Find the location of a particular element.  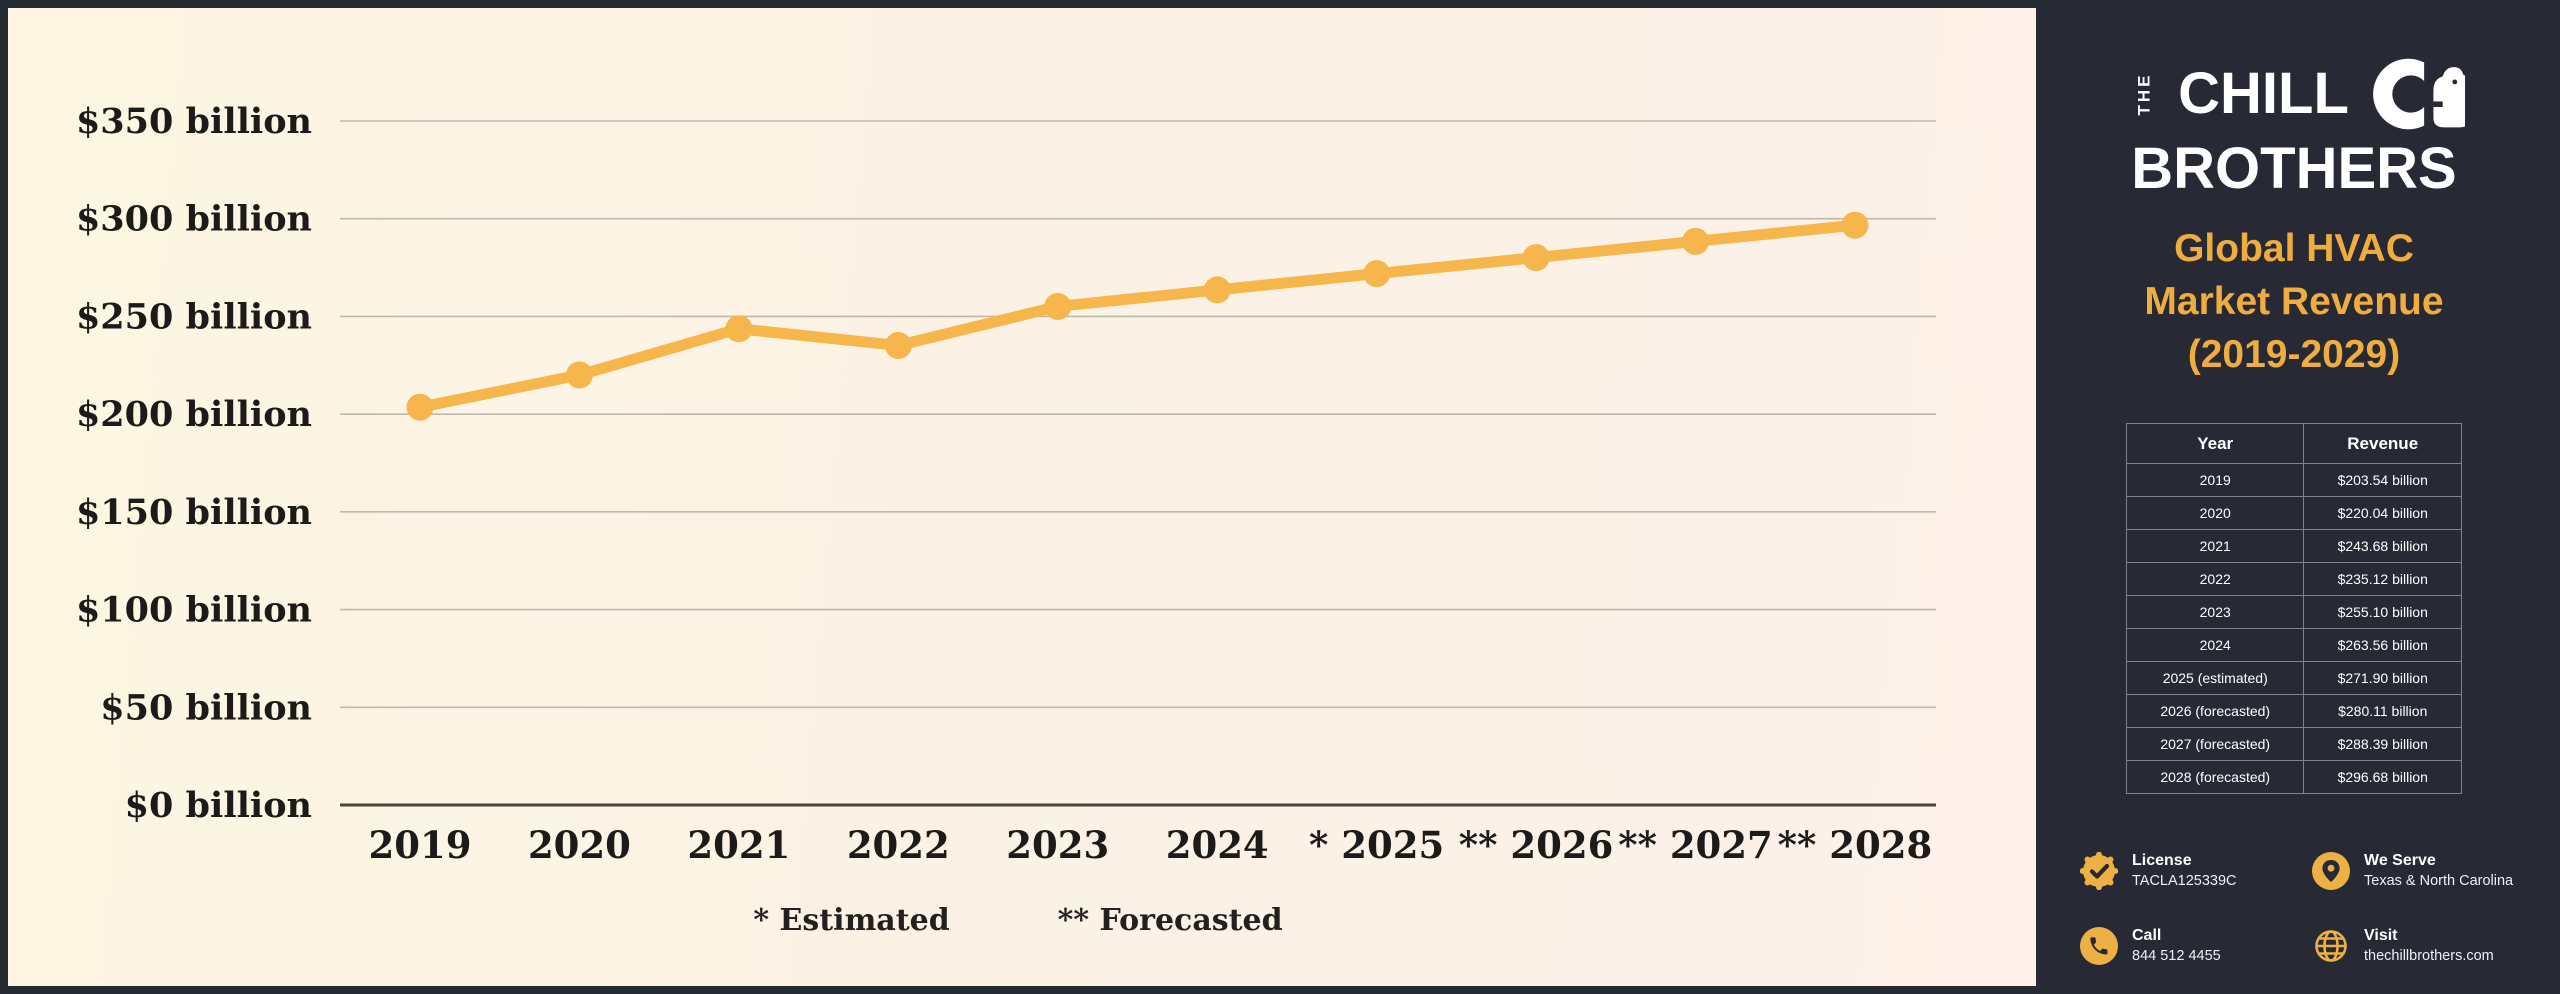

table-row: 2024 $263.56 billion is located at coordinates (2293, 645).